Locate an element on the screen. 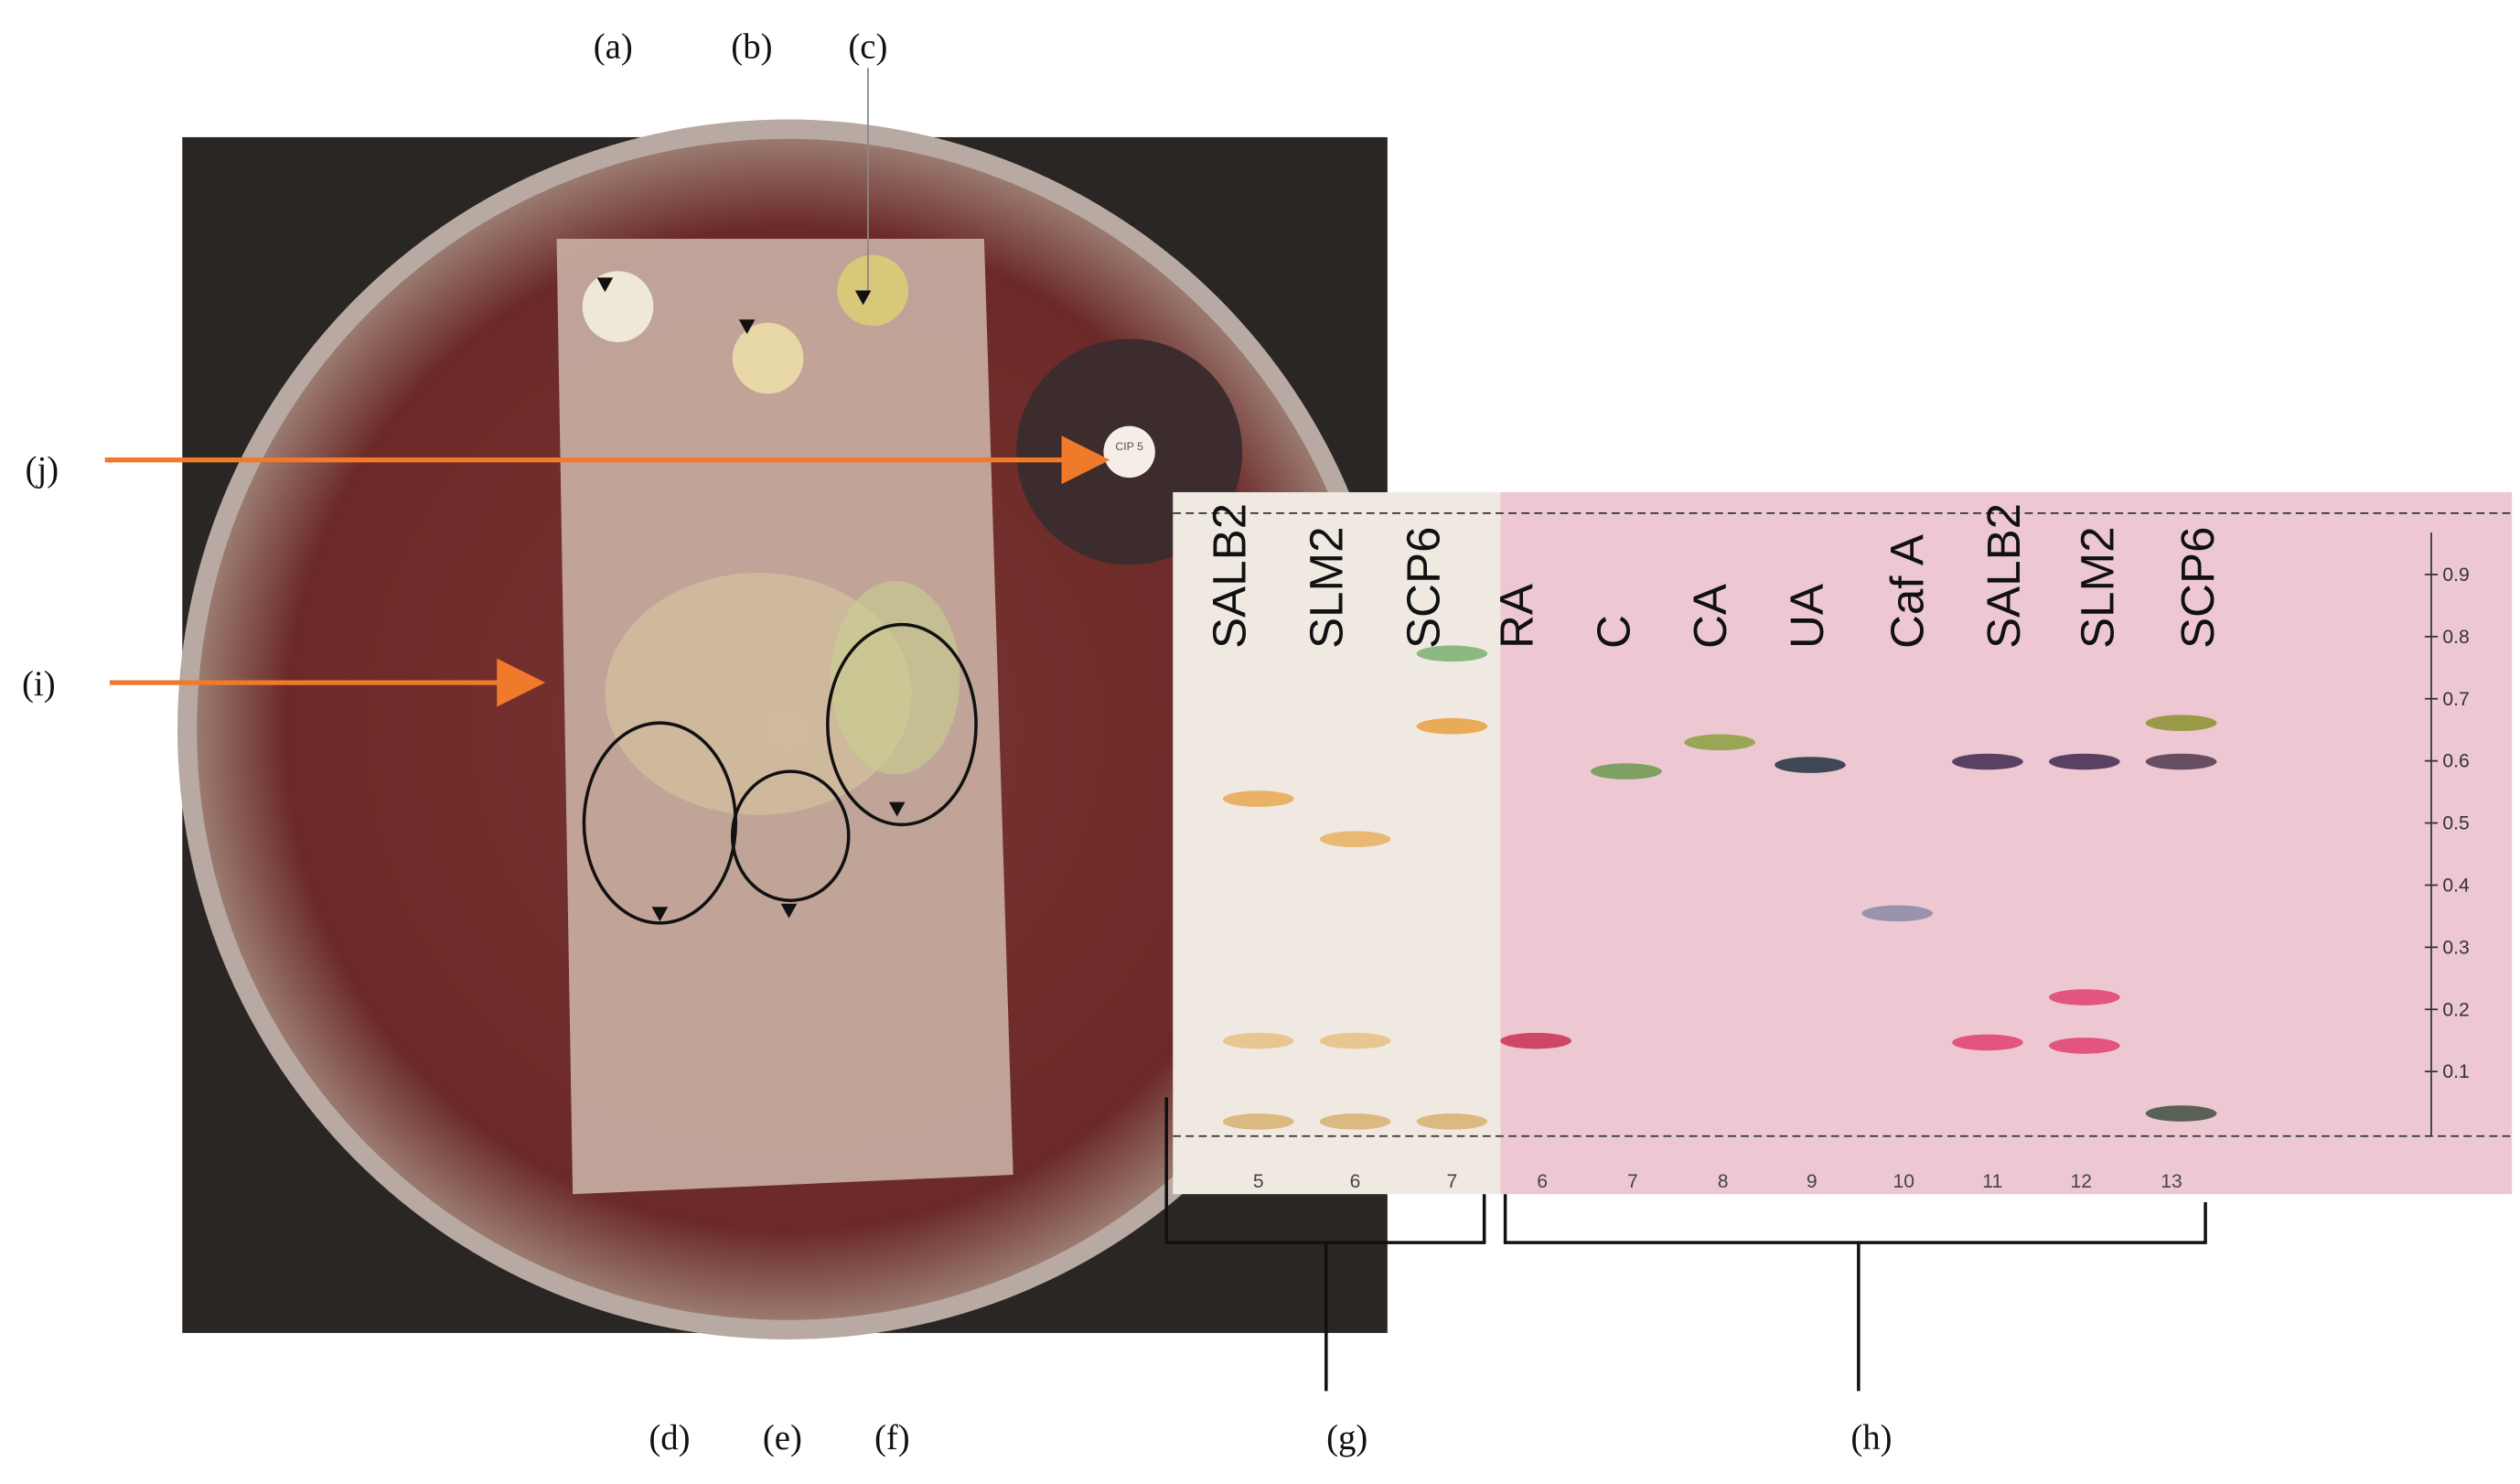 This screenshot has width=2520, height=1484. rf-label: 0.1 is located at coordinates (2455, 1071).